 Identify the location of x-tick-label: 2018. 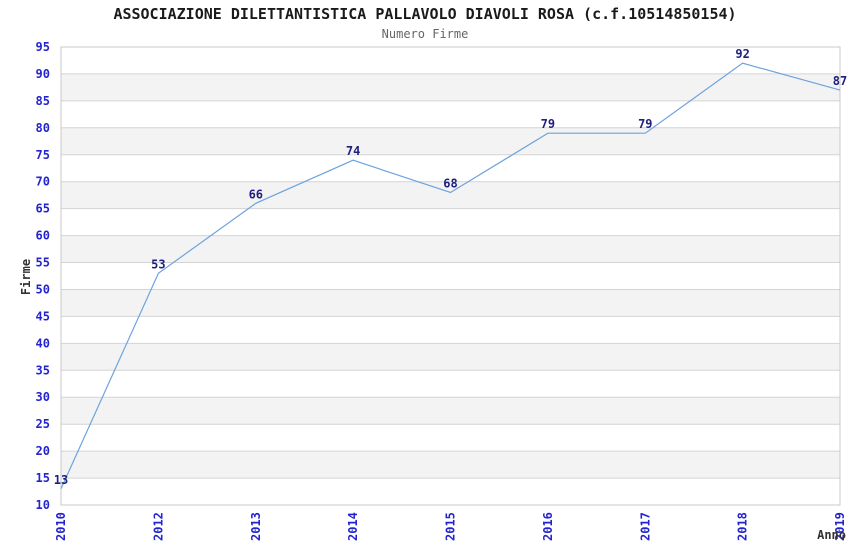
(743, 526).